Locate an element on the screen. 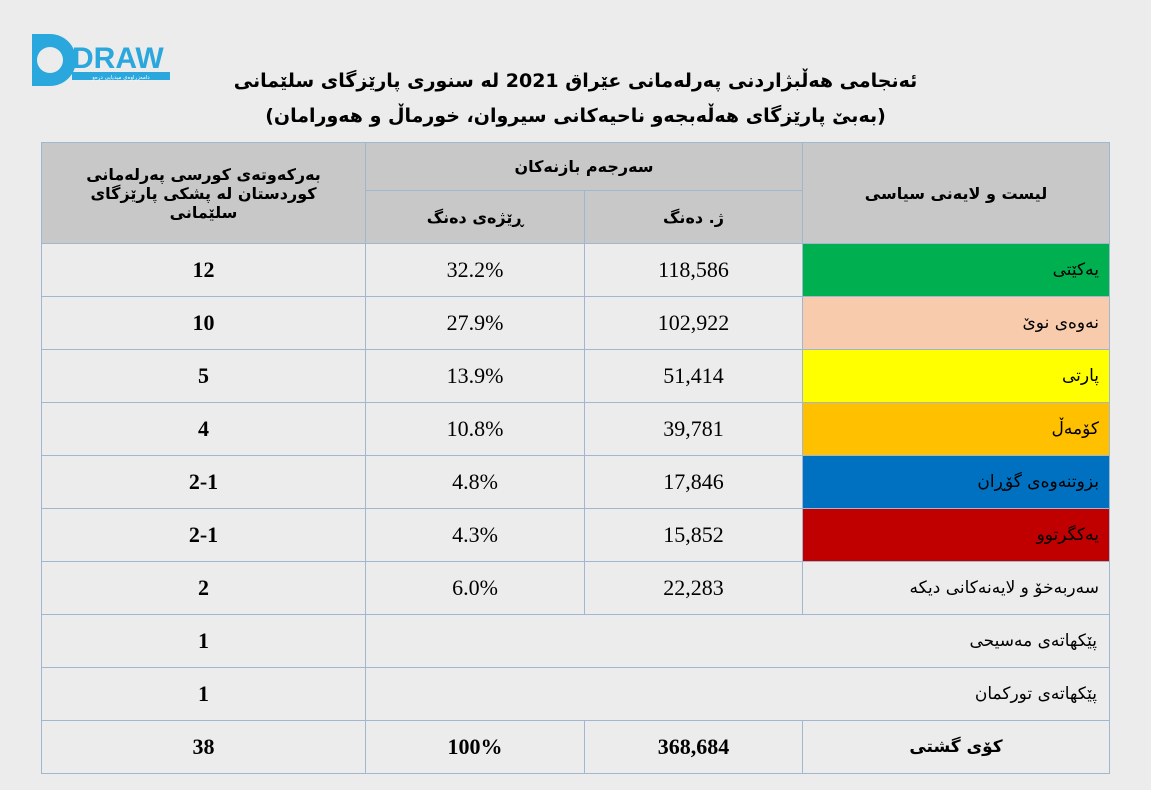  party-name-cell: نەوەی نوێ is located at coordinates (956, 323).